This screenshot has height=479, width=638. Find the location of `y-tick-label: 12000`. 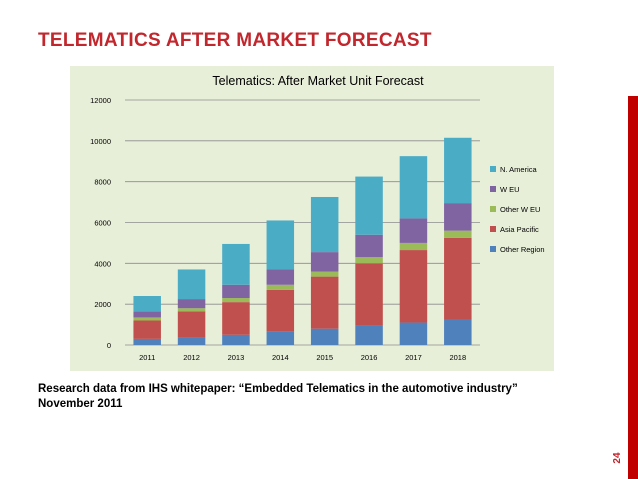

y-tick-label: 12000 is located at coordinates (100, 100).